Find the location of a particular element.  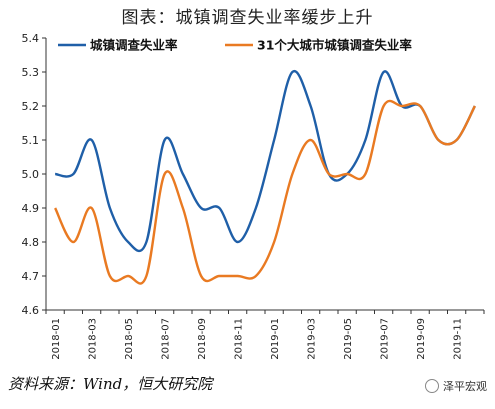

y-tick-label: 4.9 is located at coordinates (31, 208).